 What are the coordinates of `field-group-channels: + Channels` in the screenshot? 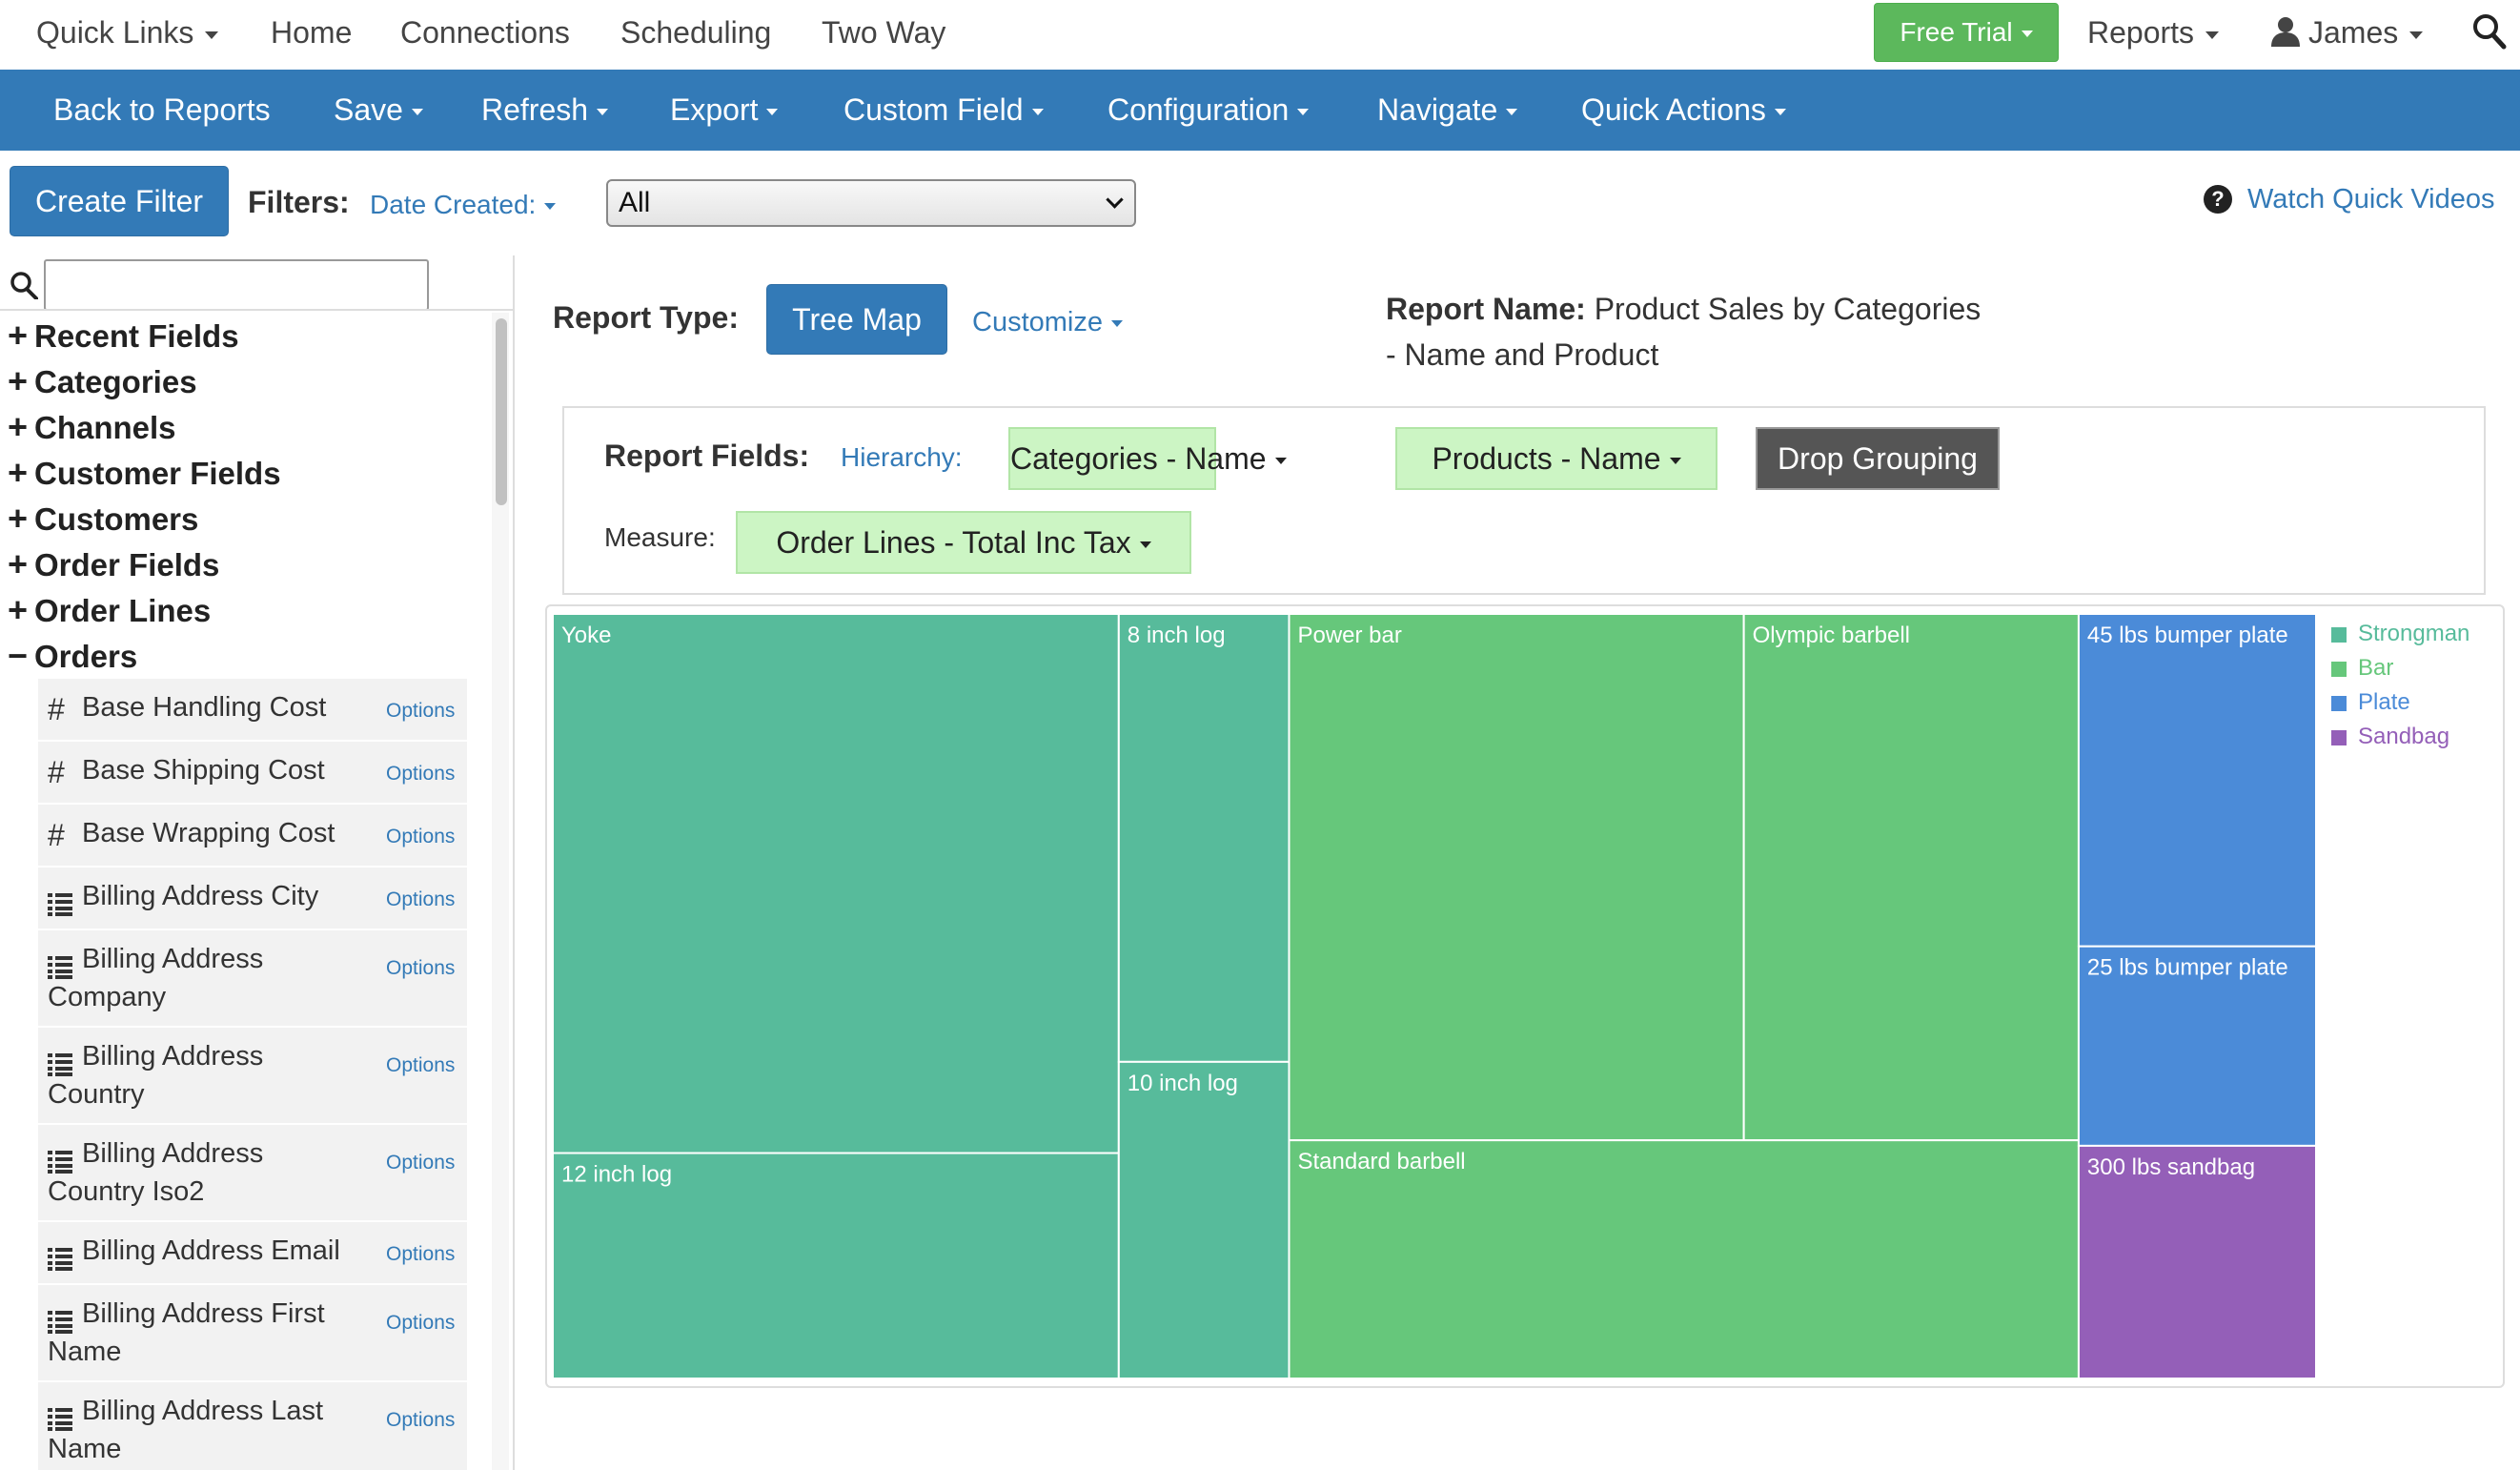 It's located at (92, 427).